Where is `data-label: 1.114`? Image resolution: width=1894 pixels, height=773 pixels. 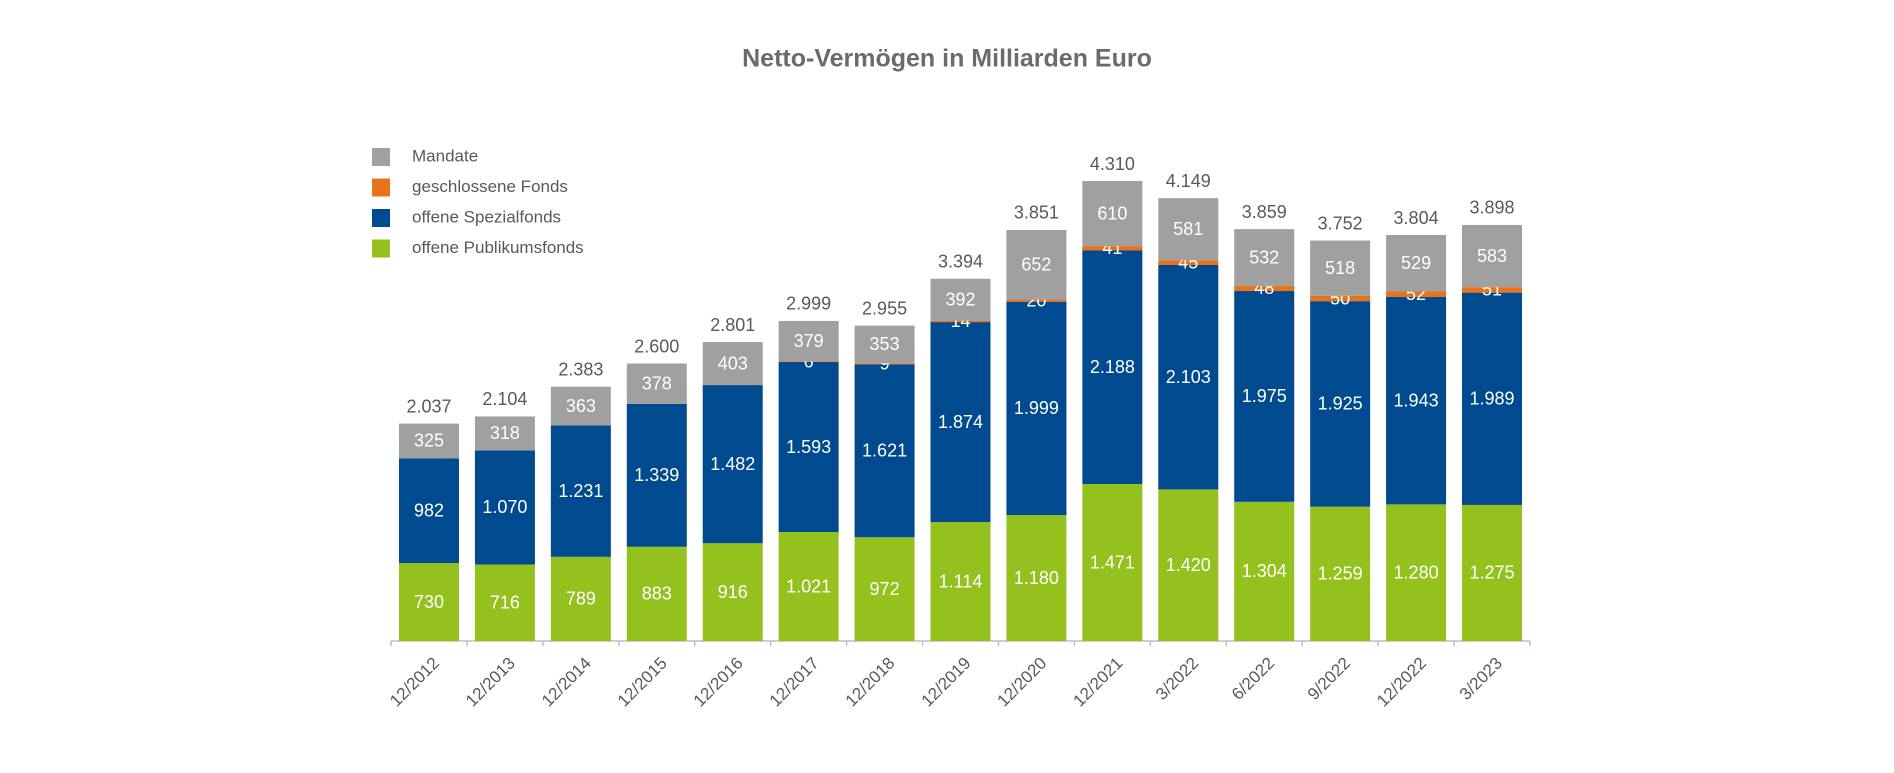 data-label: 1.114 is located at coordinates (961, 581).